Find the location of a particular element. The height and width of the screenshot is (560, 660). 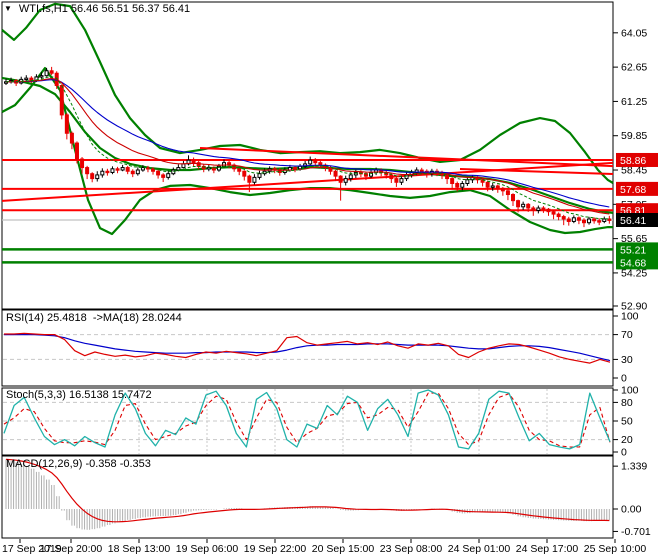

chart-dropdown-icon: ▼ is located at coordinates (8, 8).